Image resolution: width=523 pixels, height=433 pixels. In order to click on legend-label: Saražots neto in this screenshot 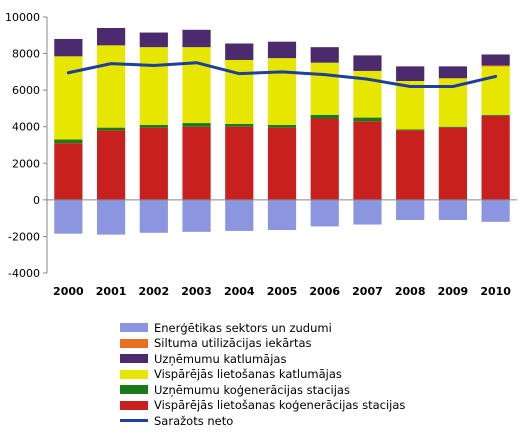, I will do `click(194, 420)`.